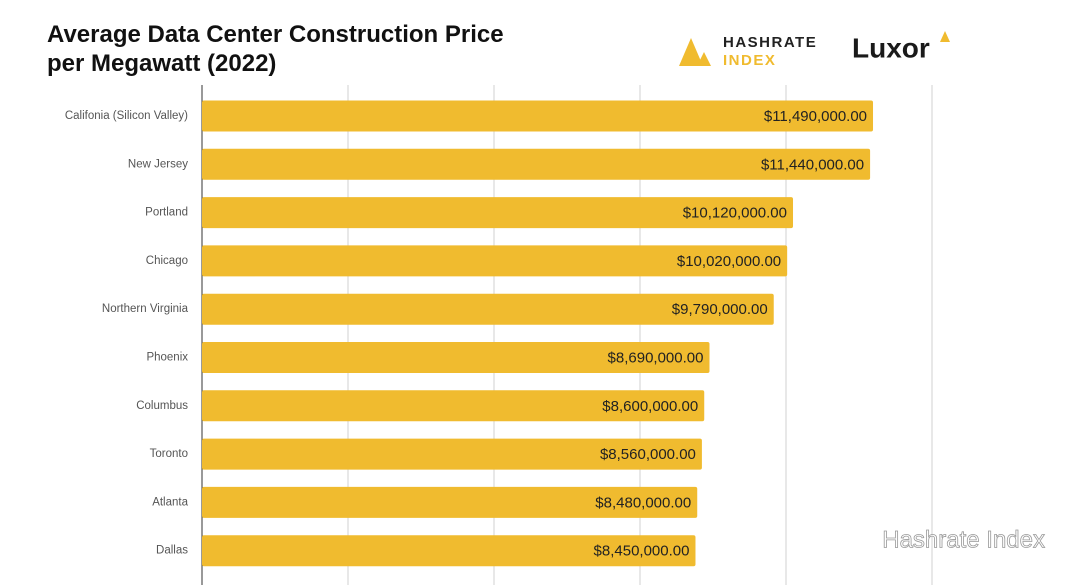 The image size is (1080, 585). I want to click on value-label: $11,490,000.00, so click(815, 116).